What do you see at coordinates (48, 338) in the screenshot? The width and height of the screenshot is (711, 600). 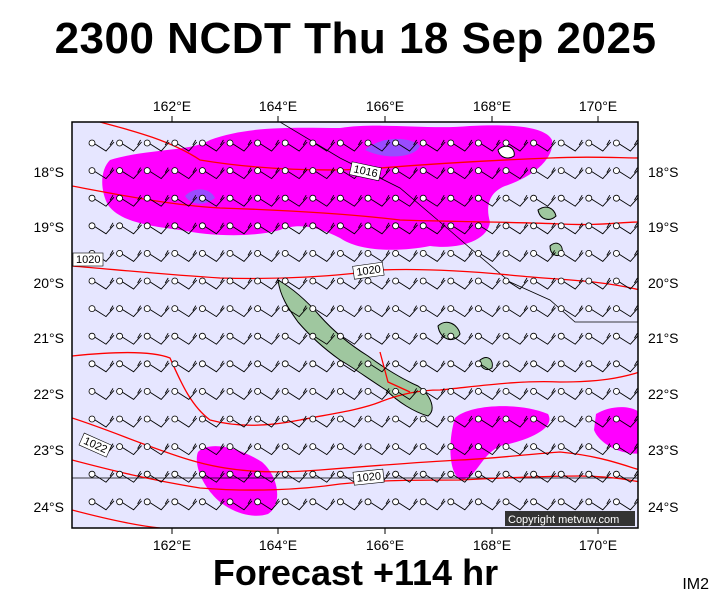 I see `lat-tick-left: 21°S` at bounding box center [48, 338].